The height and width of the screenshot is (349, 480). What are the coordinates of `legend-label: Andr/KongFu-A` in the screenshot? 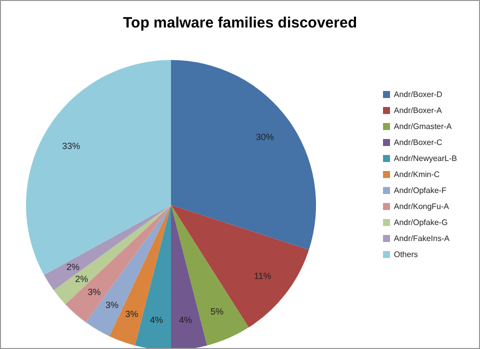 It's located at (421, 206).